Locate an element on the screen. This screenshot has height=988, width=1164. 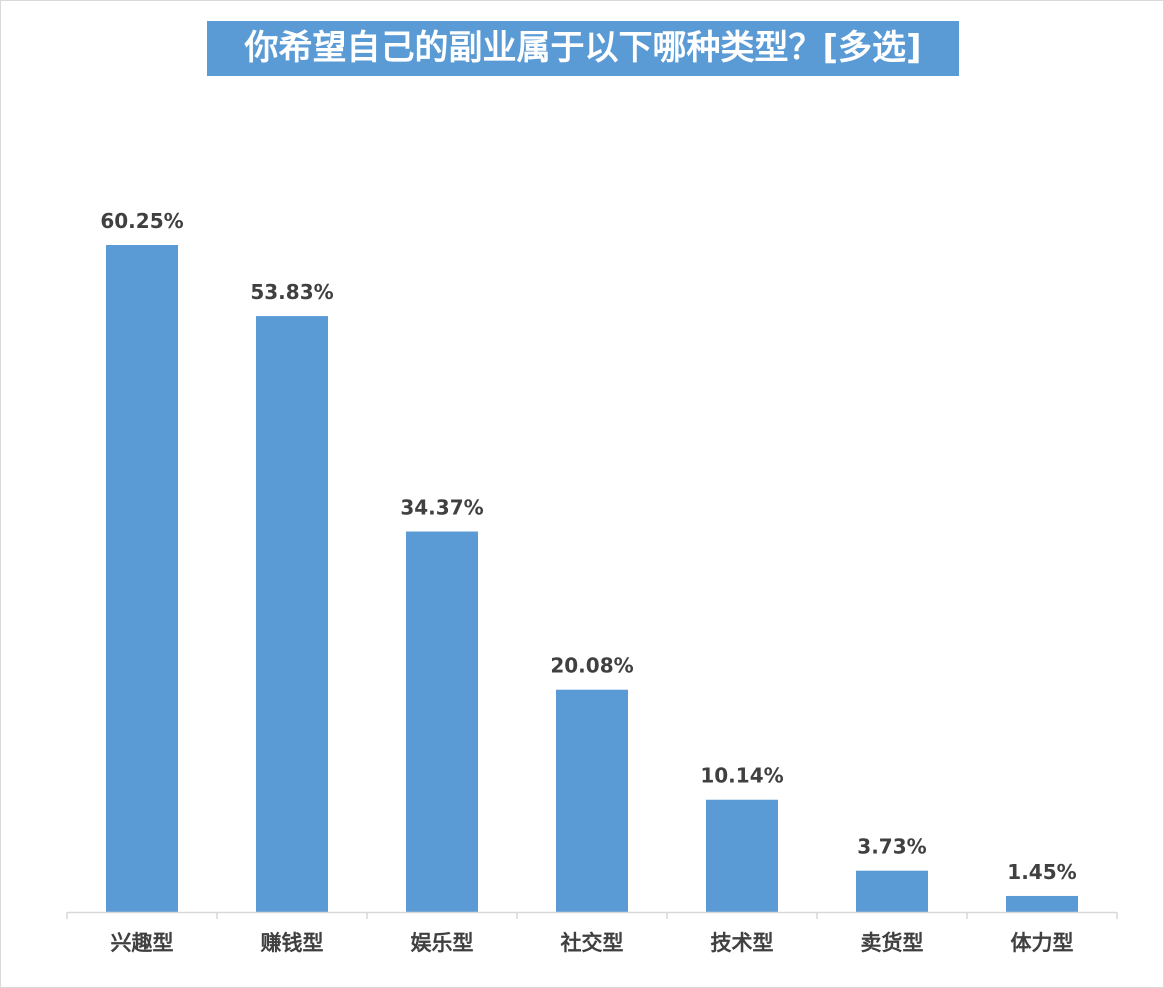
category-label-5: 技术型 is located at coordinates (742, 943).